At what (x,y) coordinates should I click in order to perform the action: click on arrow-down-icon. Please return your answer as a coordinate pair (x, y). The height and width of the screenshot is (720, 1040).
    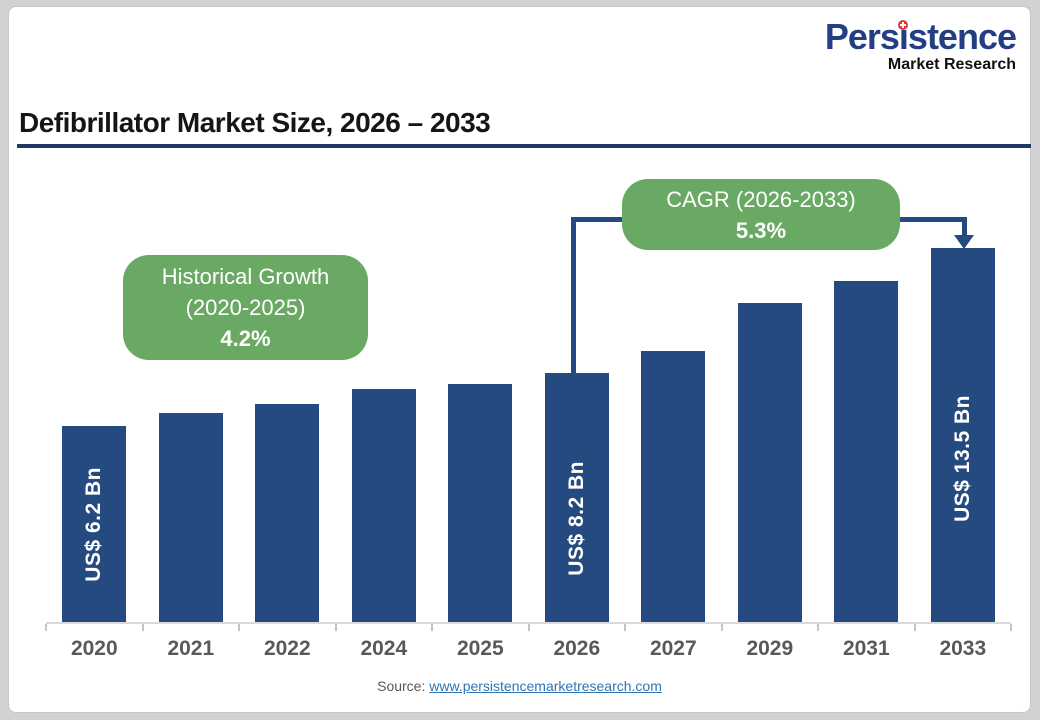
    Looking at the image, I should click on (964, 242).